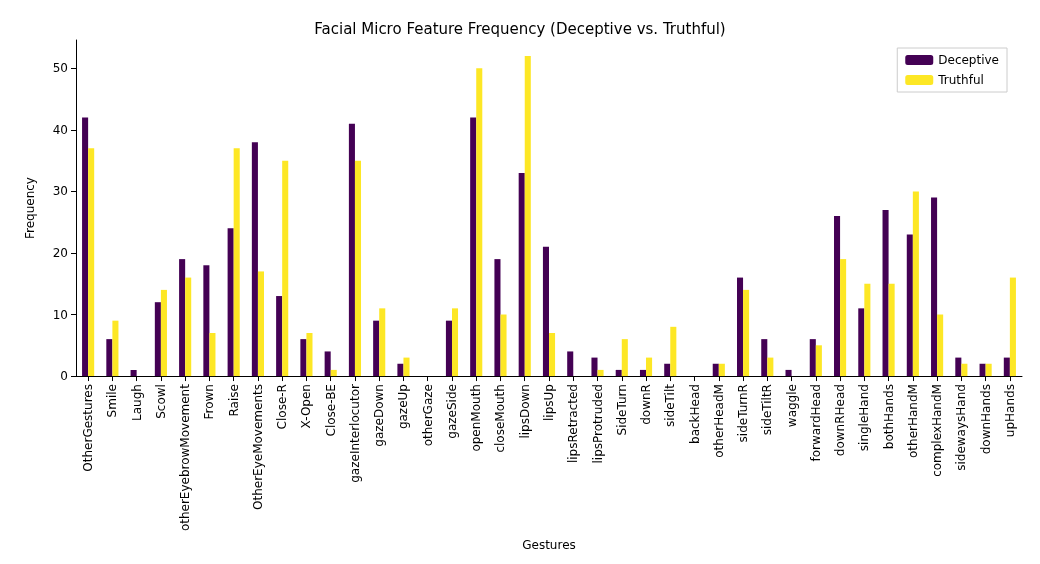 The height and width of the screenshot is (564, 1040). What do you see at coordinates (112, 401) in the screenshot?
I see `x-tick-label: Smile` at bounding box center [112, 401].